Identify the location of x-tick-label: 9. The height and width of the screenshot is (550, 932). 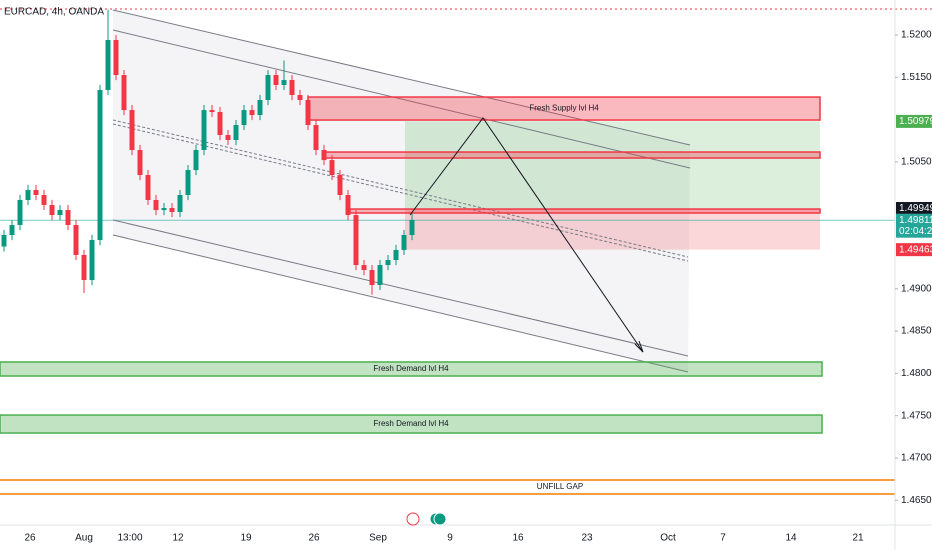
(450, 538).